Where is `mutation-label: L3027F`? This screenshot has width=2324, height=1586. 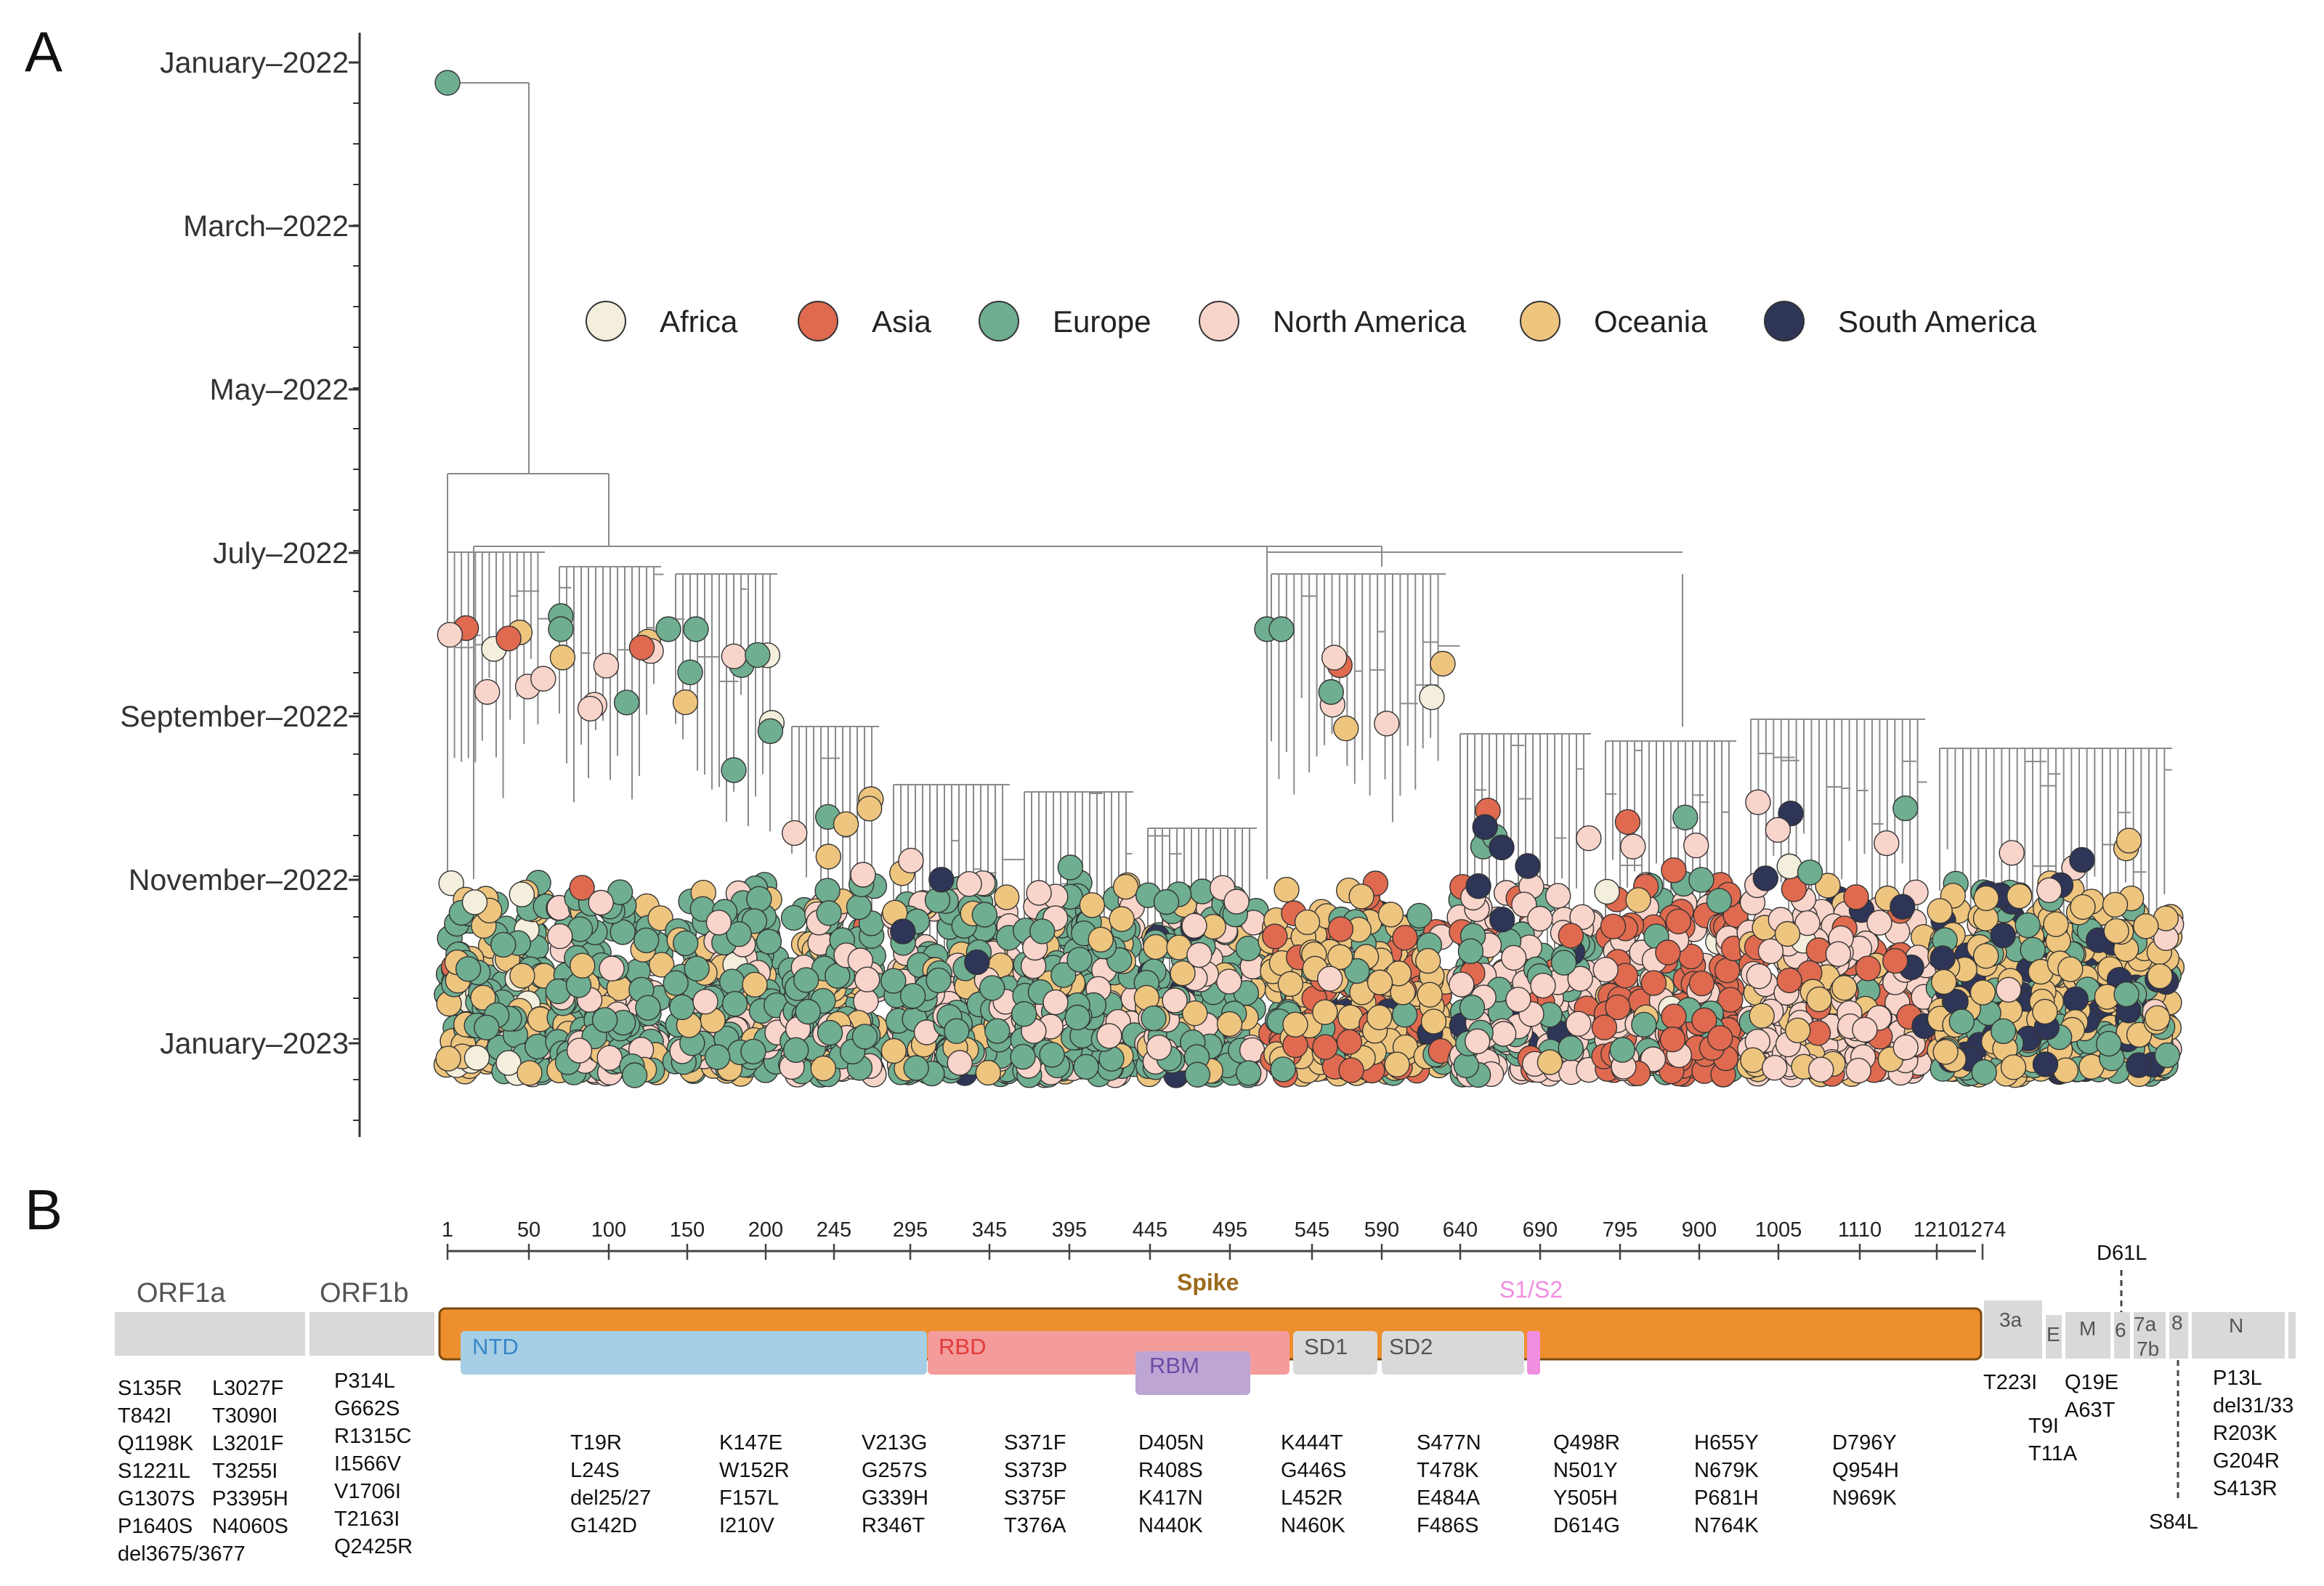 mutation-label: L3027F is located at coordinates (248, 1388).